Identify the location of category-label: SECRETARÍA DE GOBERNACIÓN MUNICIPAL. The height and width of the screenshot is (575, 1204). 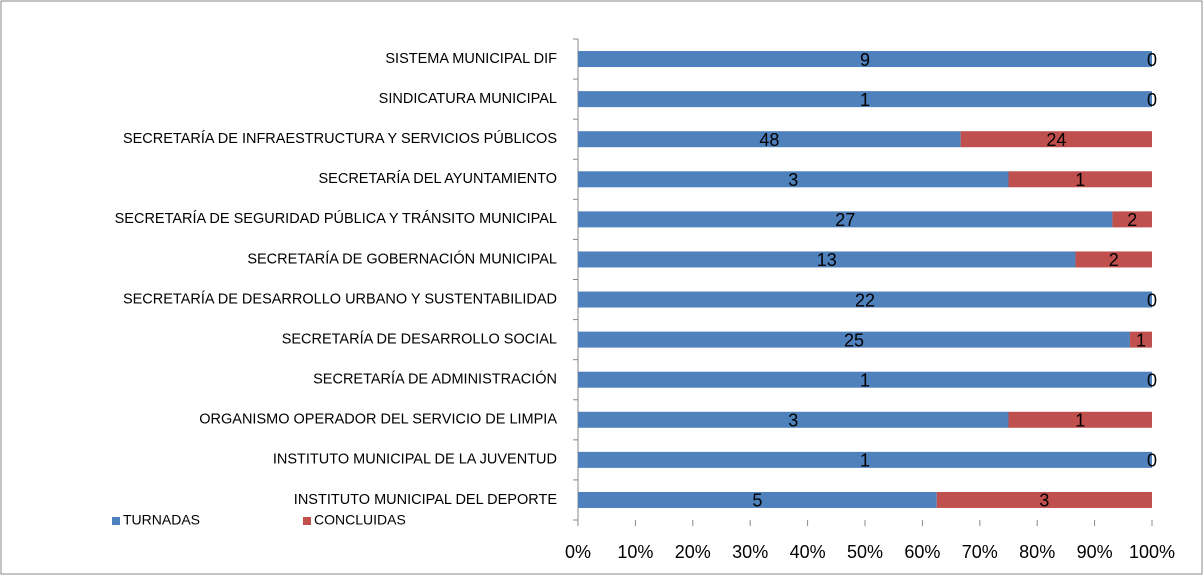
(402, 258).